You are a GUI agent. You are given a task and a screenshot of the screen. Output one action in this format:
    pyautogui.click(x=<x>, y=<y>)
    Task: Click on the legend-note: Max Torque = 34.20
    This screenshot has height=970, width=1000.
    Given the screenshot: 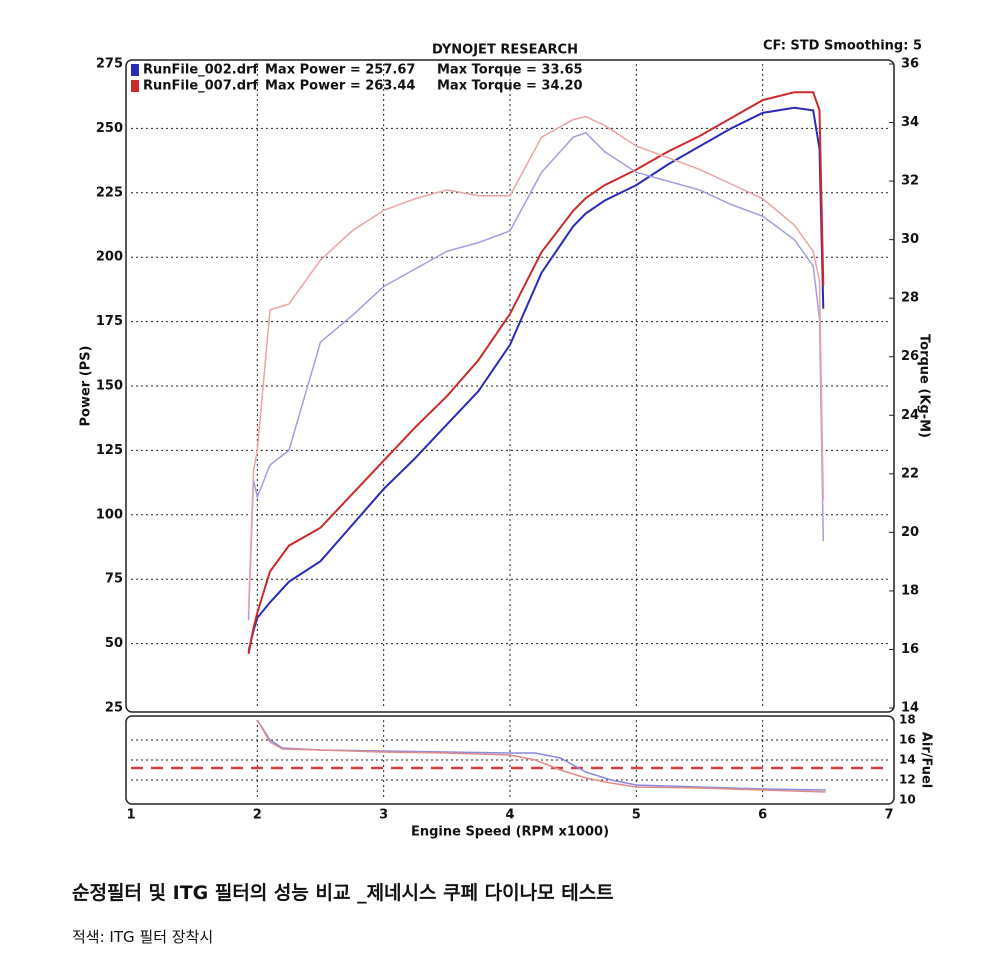 What is the action you would take?
    pyautogui.click(x=510, y=86)
    